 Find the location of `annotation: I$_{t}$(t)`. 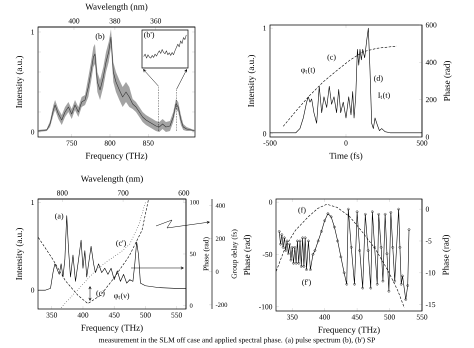

annotation: I$_{t}$(t) is located at coordinates (384, 96).